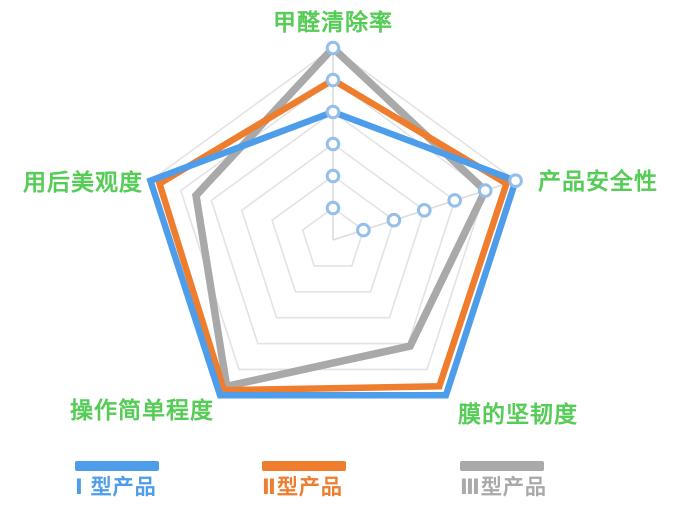 This screenshot has width=674, height=511. What do you see at coordinates (302, 487) in the screenshot?
I see `legend-label-type-2: Ⅱ型产品` at bounding box center [302, 487].